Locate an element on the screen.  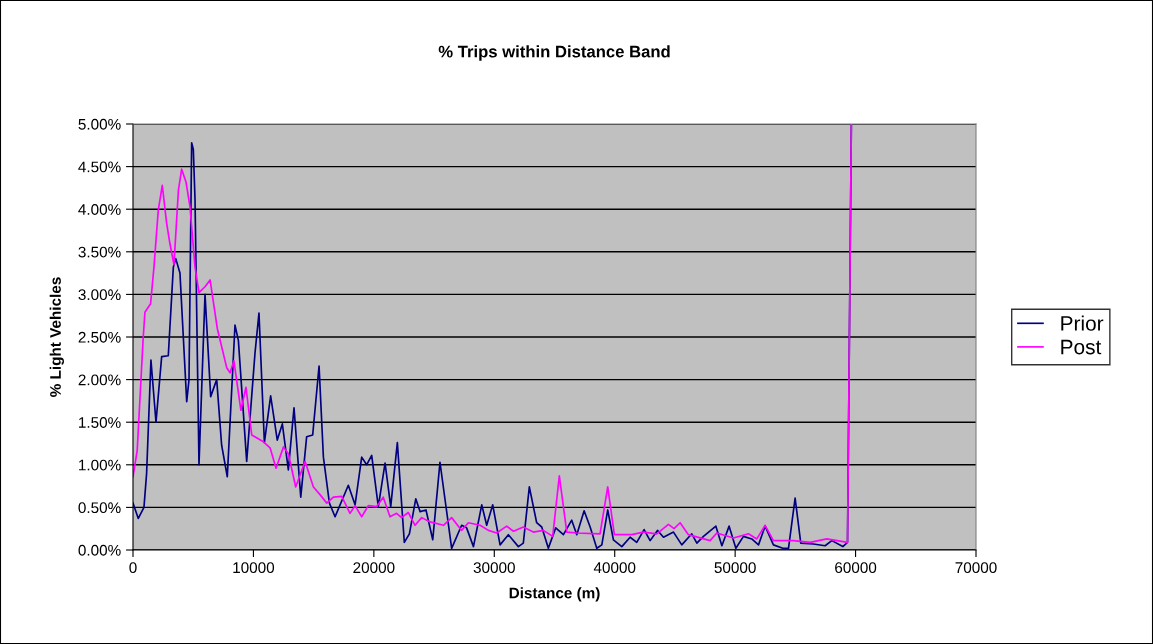
y-tick-label: 5.00% is located at coordinates (99, 124).